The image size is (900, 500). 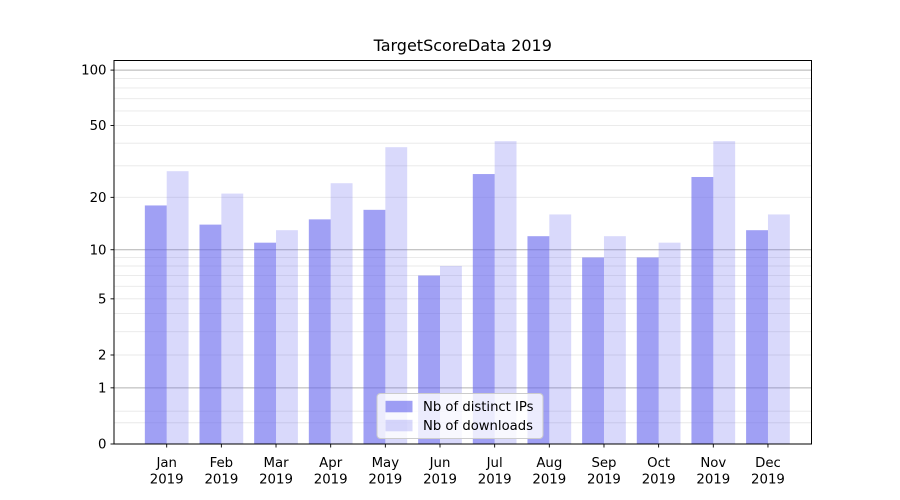 What do you see at coordinates (713, 463) in the screenshot?
I see `x-tick-label-month: Nov` at bounding box center [713, 463].